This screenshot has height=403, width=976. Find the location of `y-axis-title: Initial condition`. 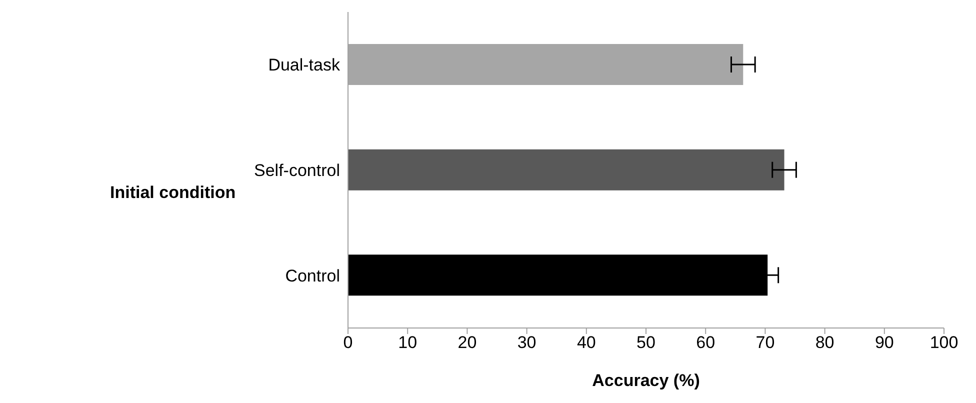

y-axis-title: Initial condition is located at coordinates (173, 192).